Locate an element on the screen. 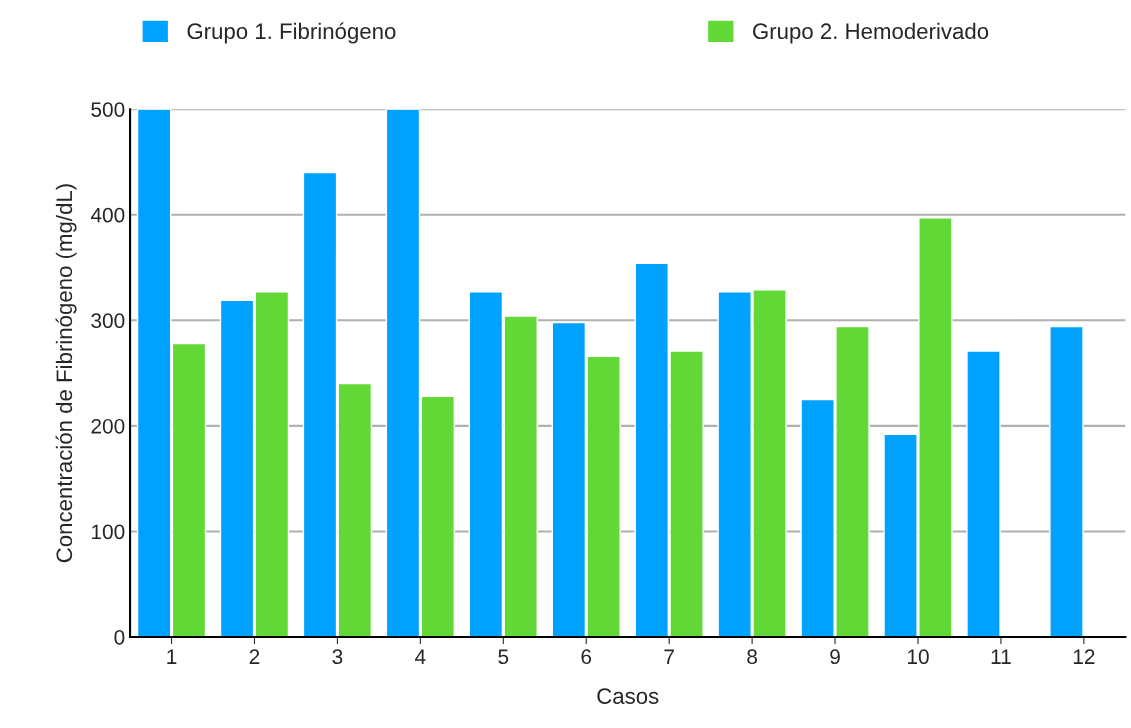  x-tick-label: 4 is located at coordinates (420, 656).